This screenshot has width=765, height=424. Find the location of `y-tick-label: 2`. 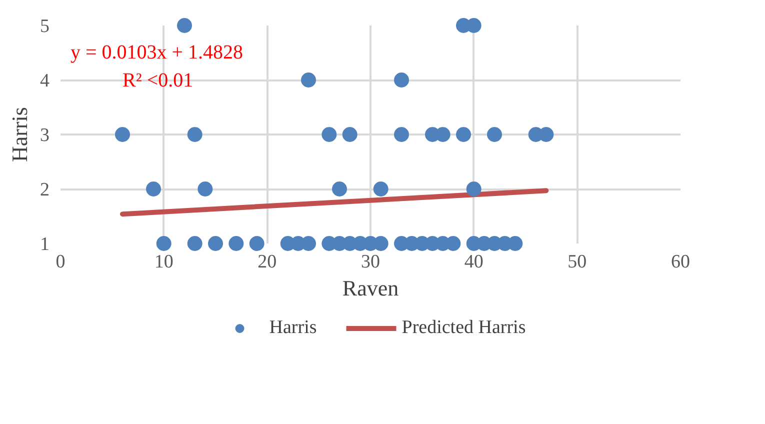

y-tick-label: 2 is located at coordinates (45, 190).